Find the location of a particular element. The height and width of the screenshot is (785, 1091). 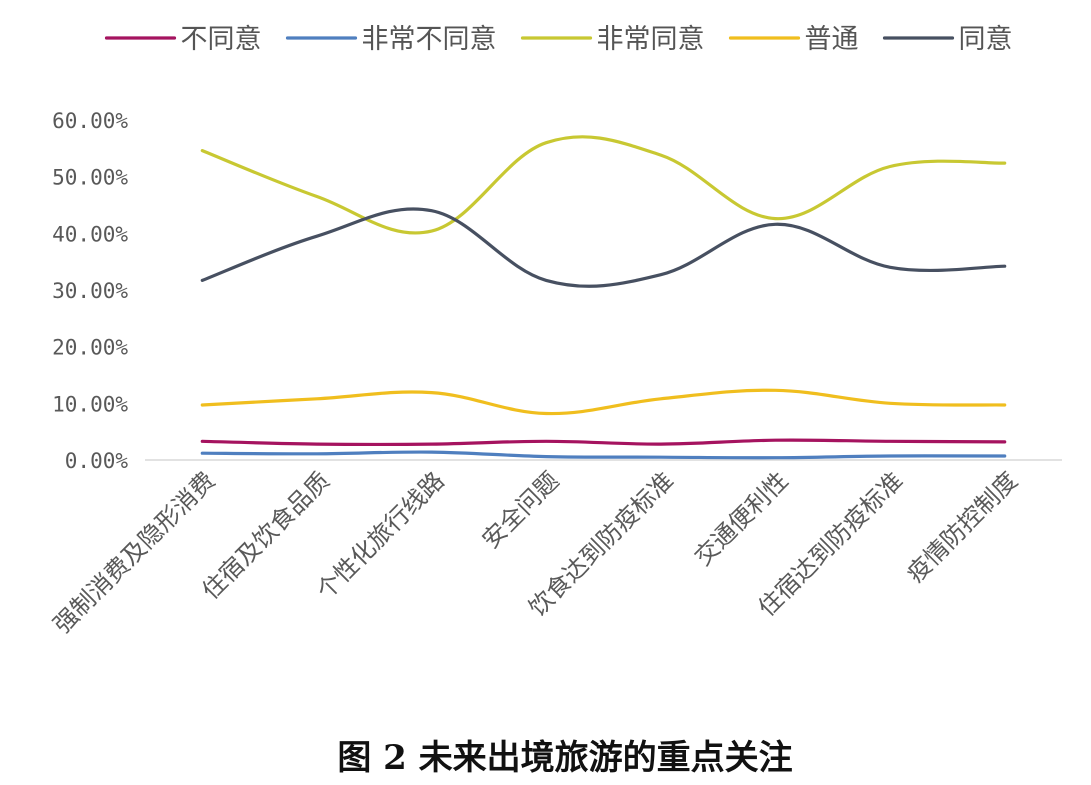

y-tick-label: 50.00% is located at coordinates (90, 178).